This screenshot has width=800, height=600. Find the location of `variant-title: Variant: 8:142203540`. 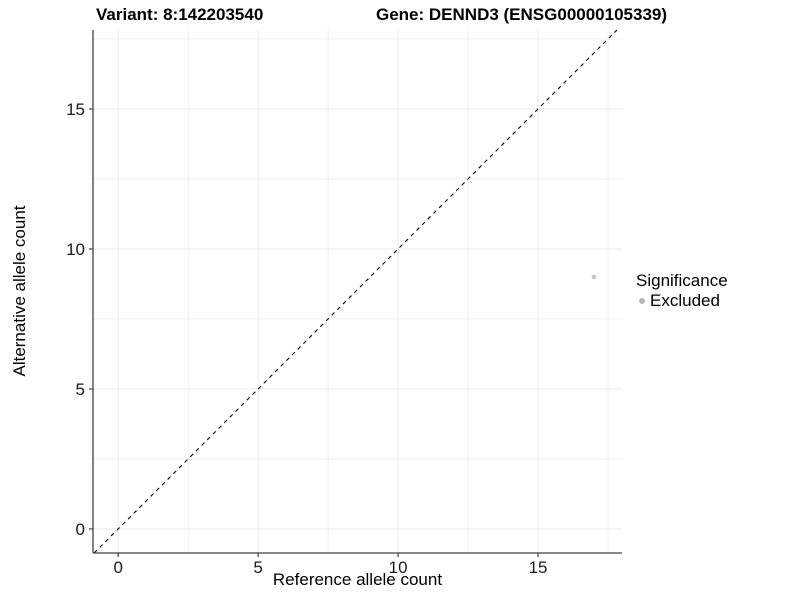

variant-title: Variant: 8:142203540 is located at coordinates (180, 14).